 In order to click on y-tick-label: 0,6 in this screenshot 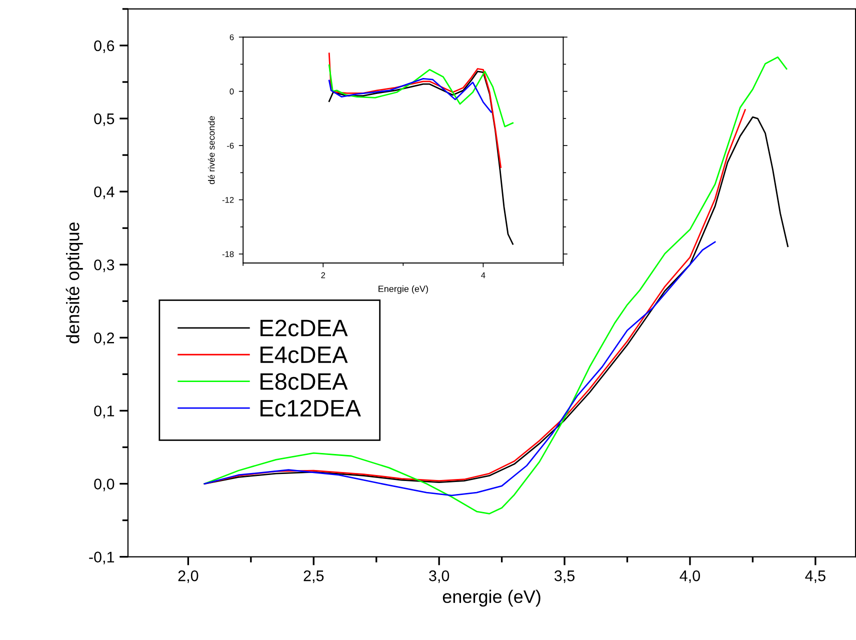, I will do `click(104, 46)`.